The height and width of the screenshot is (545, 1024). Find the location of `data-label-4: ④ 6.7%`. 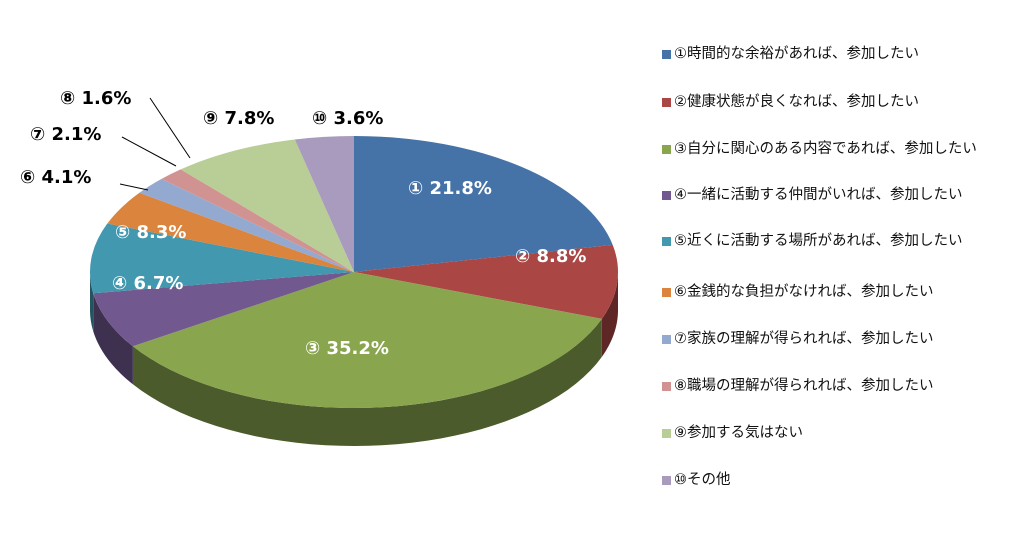

data-label-4: ④ 6.7% is located at coordinates (147, 283).